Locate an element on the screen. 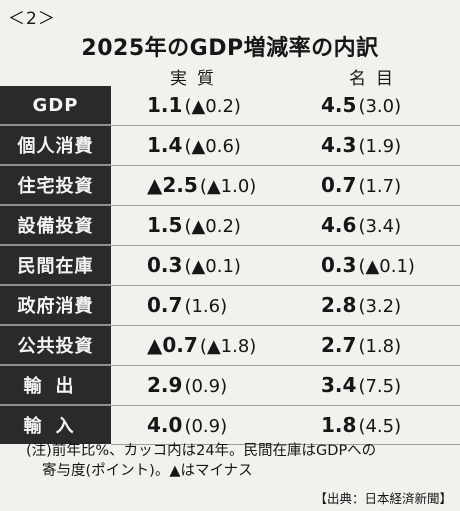  nominal-prior-year-value: (3.2) is located at coordinates (380, 306).